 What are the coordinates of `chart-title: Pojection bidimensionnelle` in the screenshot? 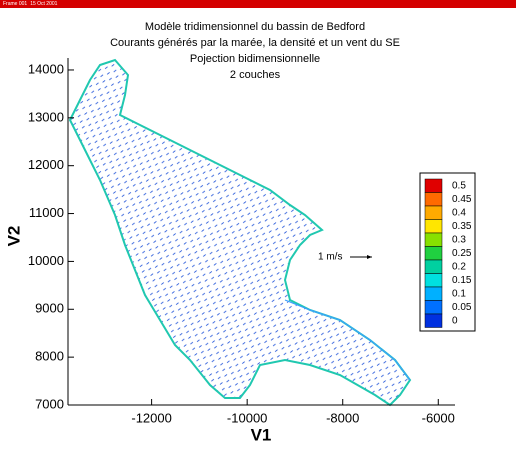 It's located at (255, 59).